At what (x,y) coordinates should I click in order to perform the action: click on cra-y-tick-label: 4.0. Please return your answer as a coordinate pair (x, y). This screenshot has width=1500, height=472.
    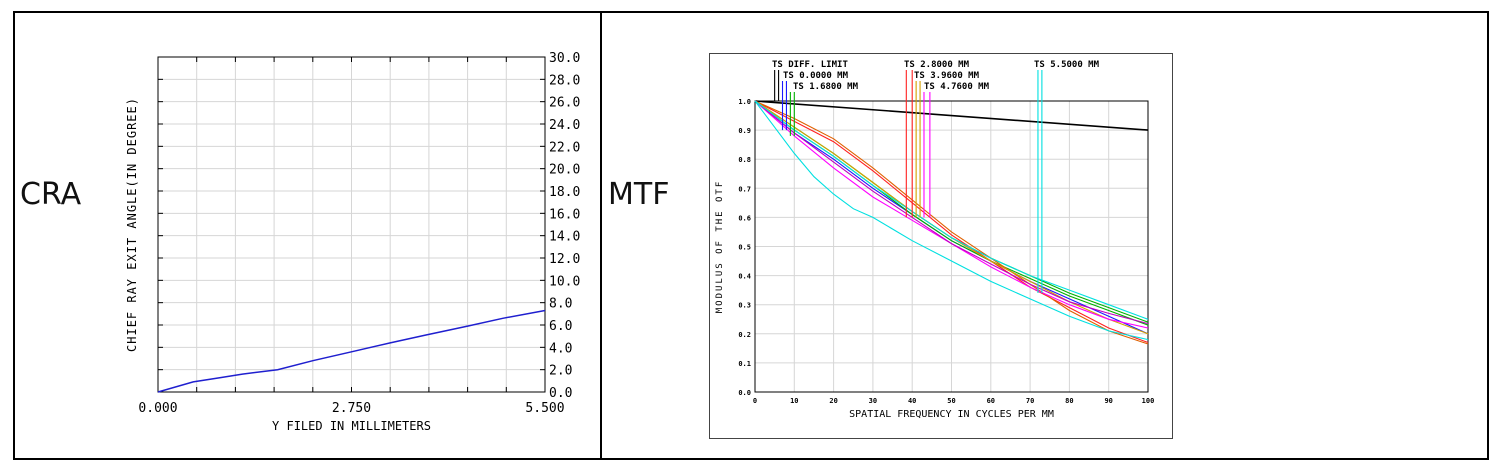
    Looking at the image, I should click on (560, 348).